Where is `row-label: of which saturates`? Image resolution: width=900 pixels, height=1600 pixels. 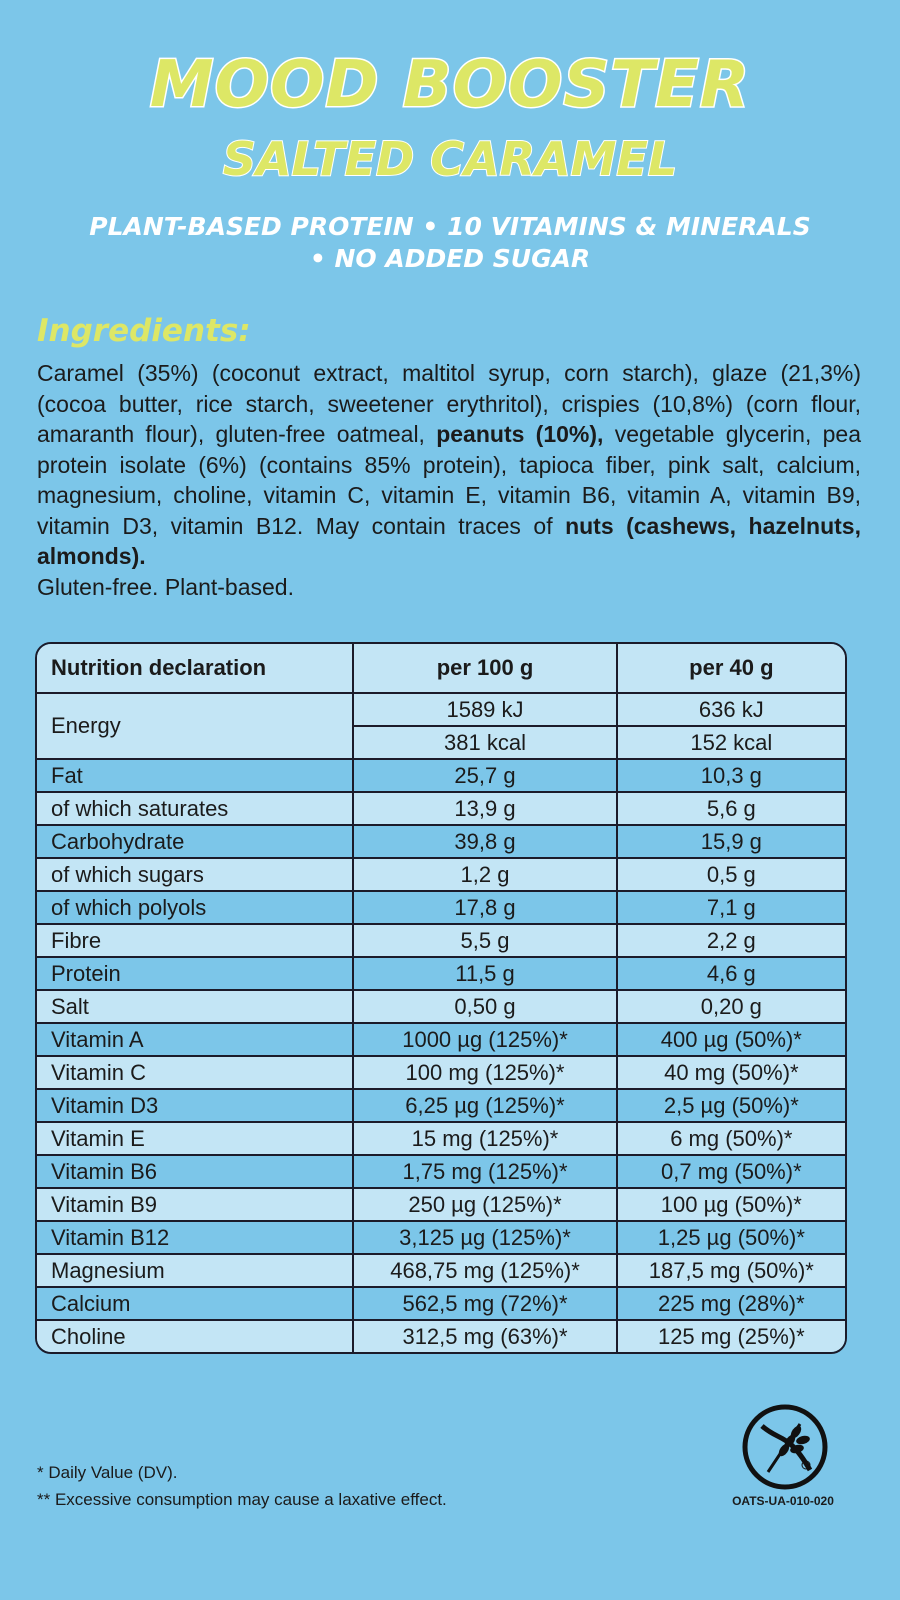 row-label: of which saturates is located at coordinates (196, 808).